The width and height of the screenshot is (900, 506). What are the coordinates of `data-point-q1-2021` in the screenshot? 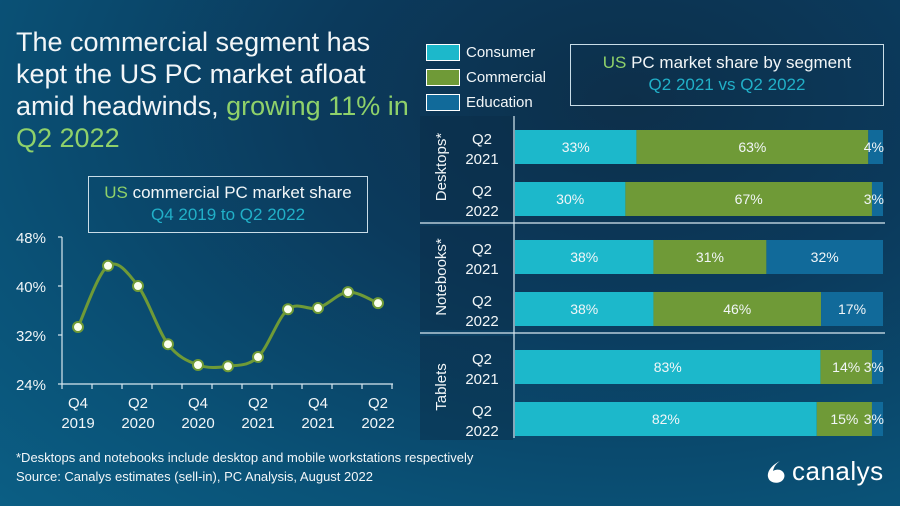 It's located at (228, 366).